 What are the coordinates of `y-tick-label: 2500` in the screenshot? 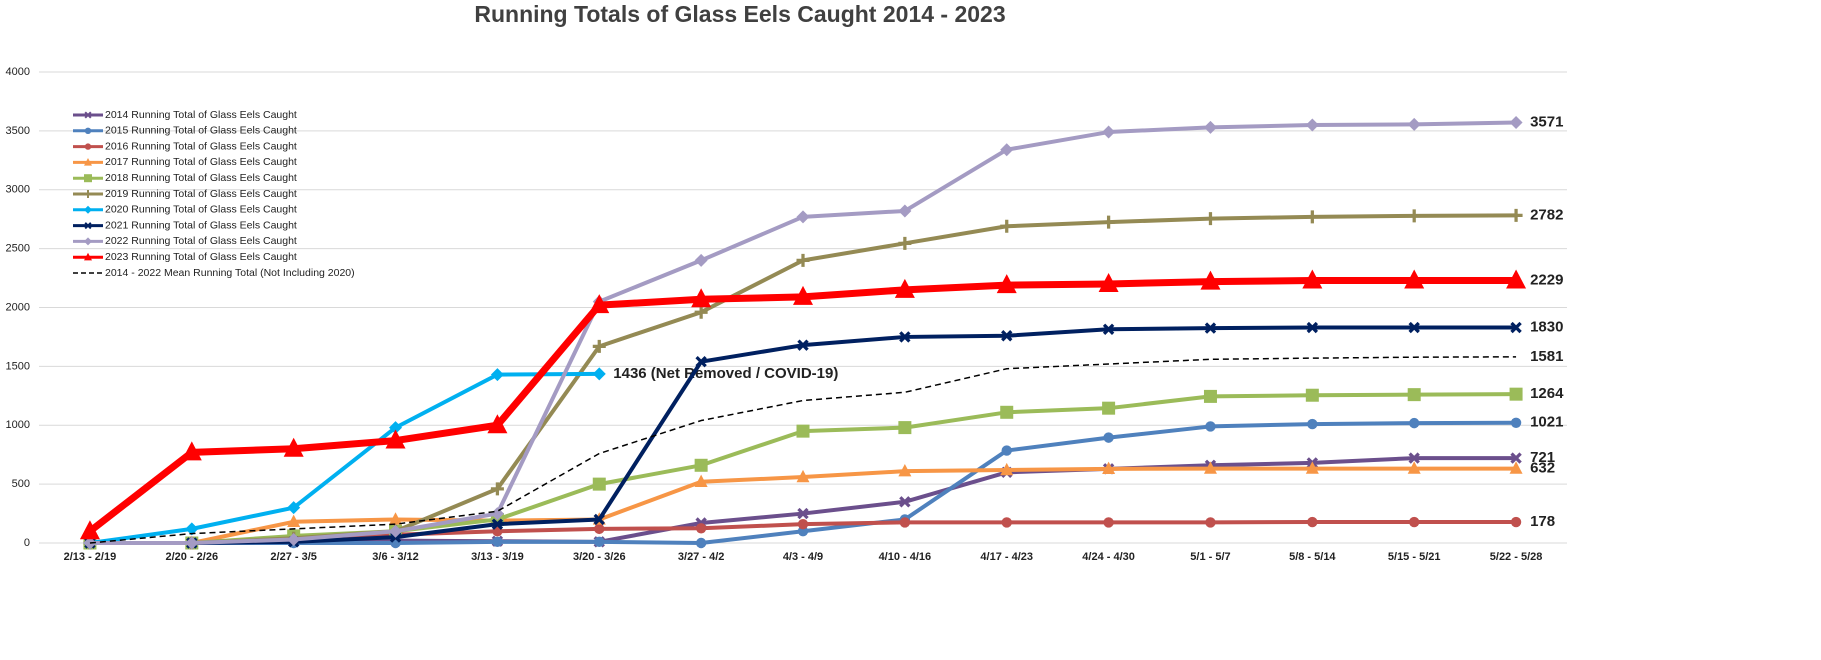 It's located at (18, 249).